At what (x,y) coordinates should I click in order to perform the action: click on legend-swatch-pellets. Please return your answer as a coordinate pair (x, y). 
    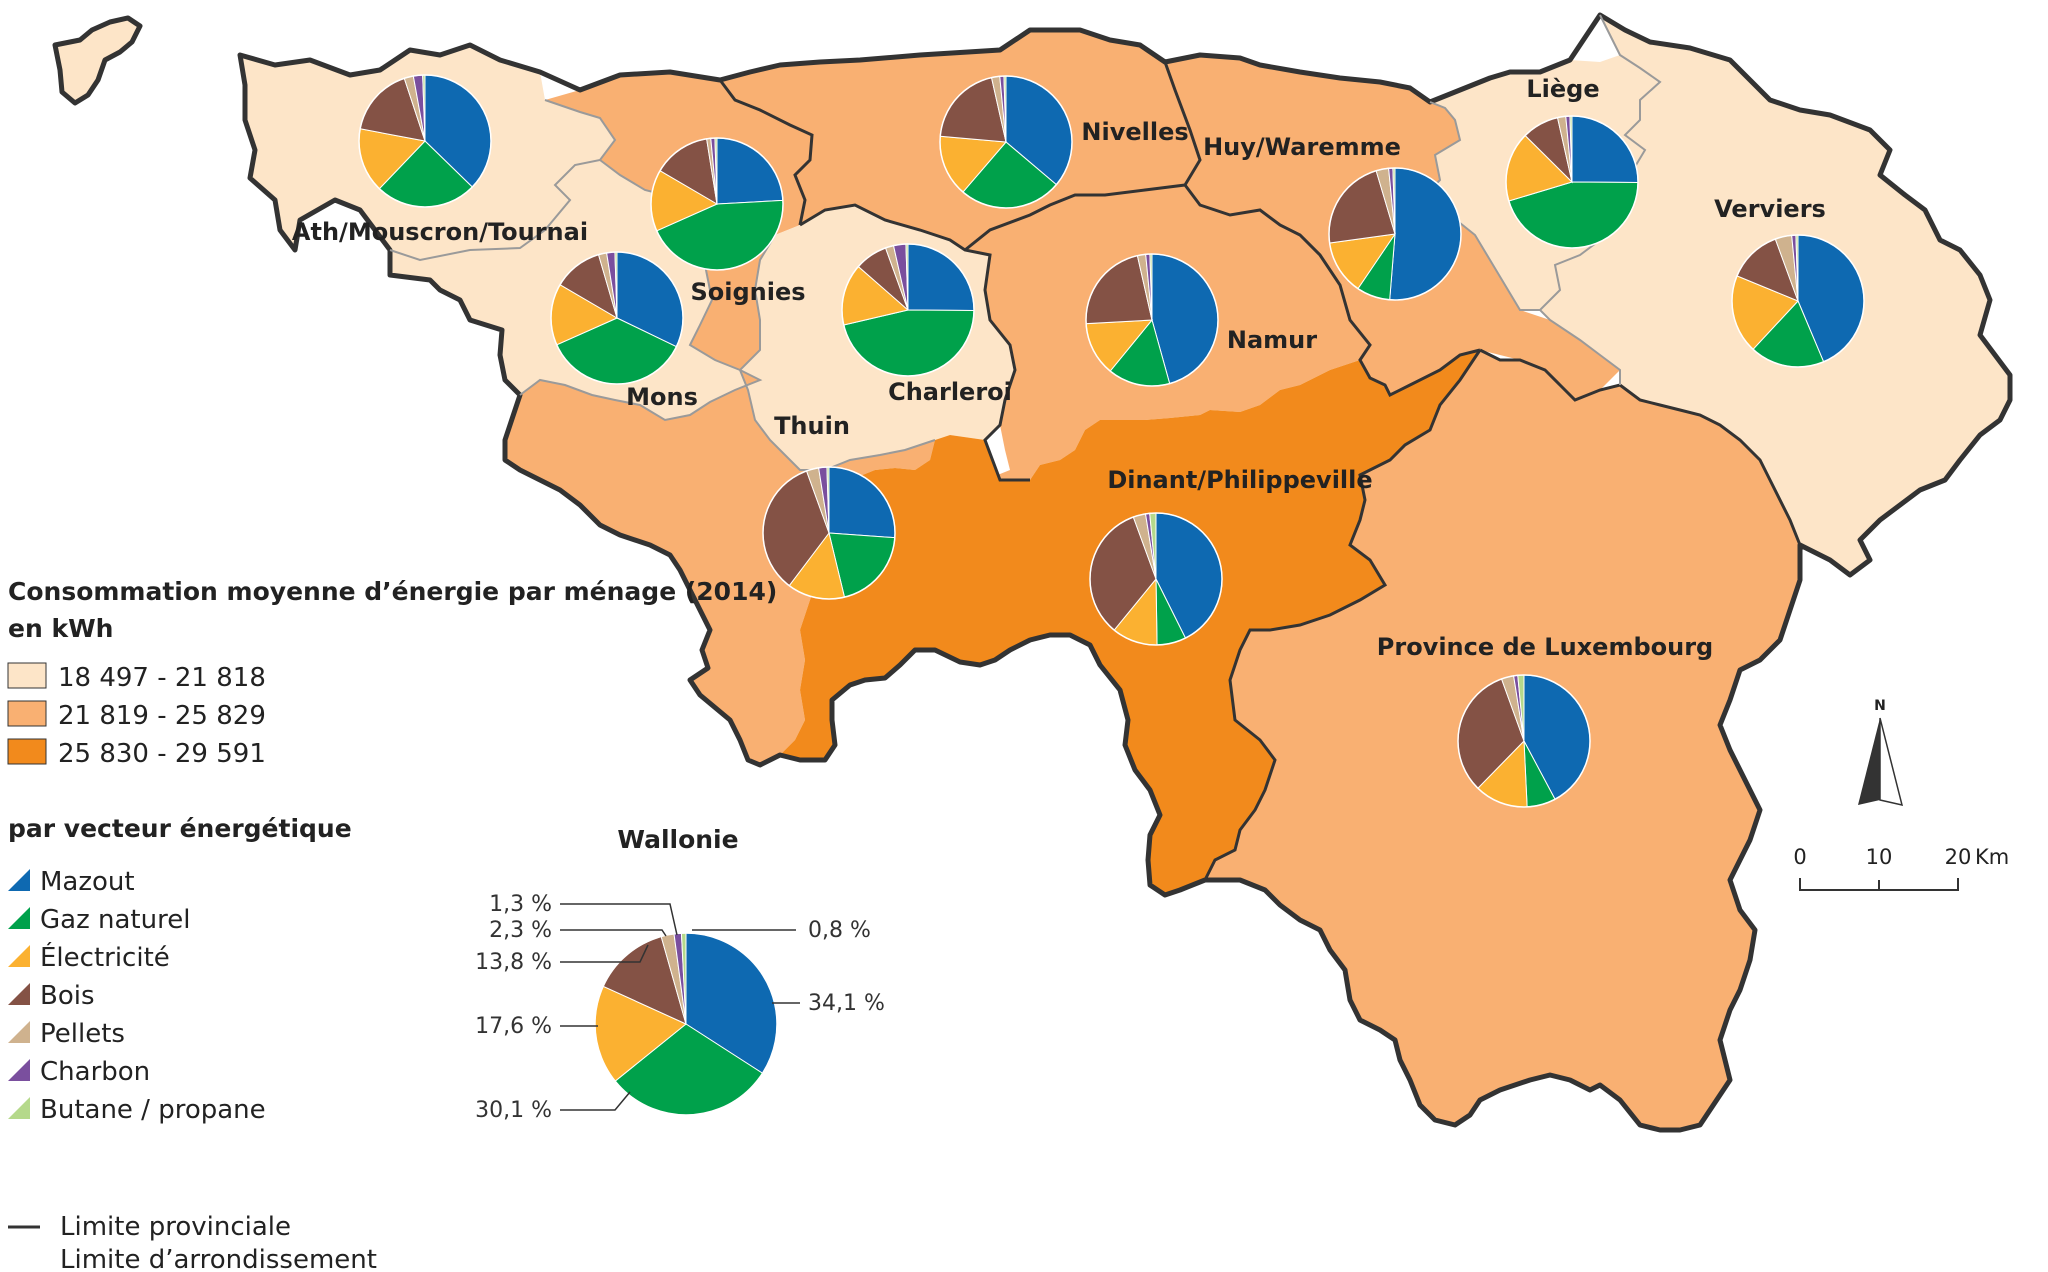
    Looking at the image, I should click on (19, 1032).